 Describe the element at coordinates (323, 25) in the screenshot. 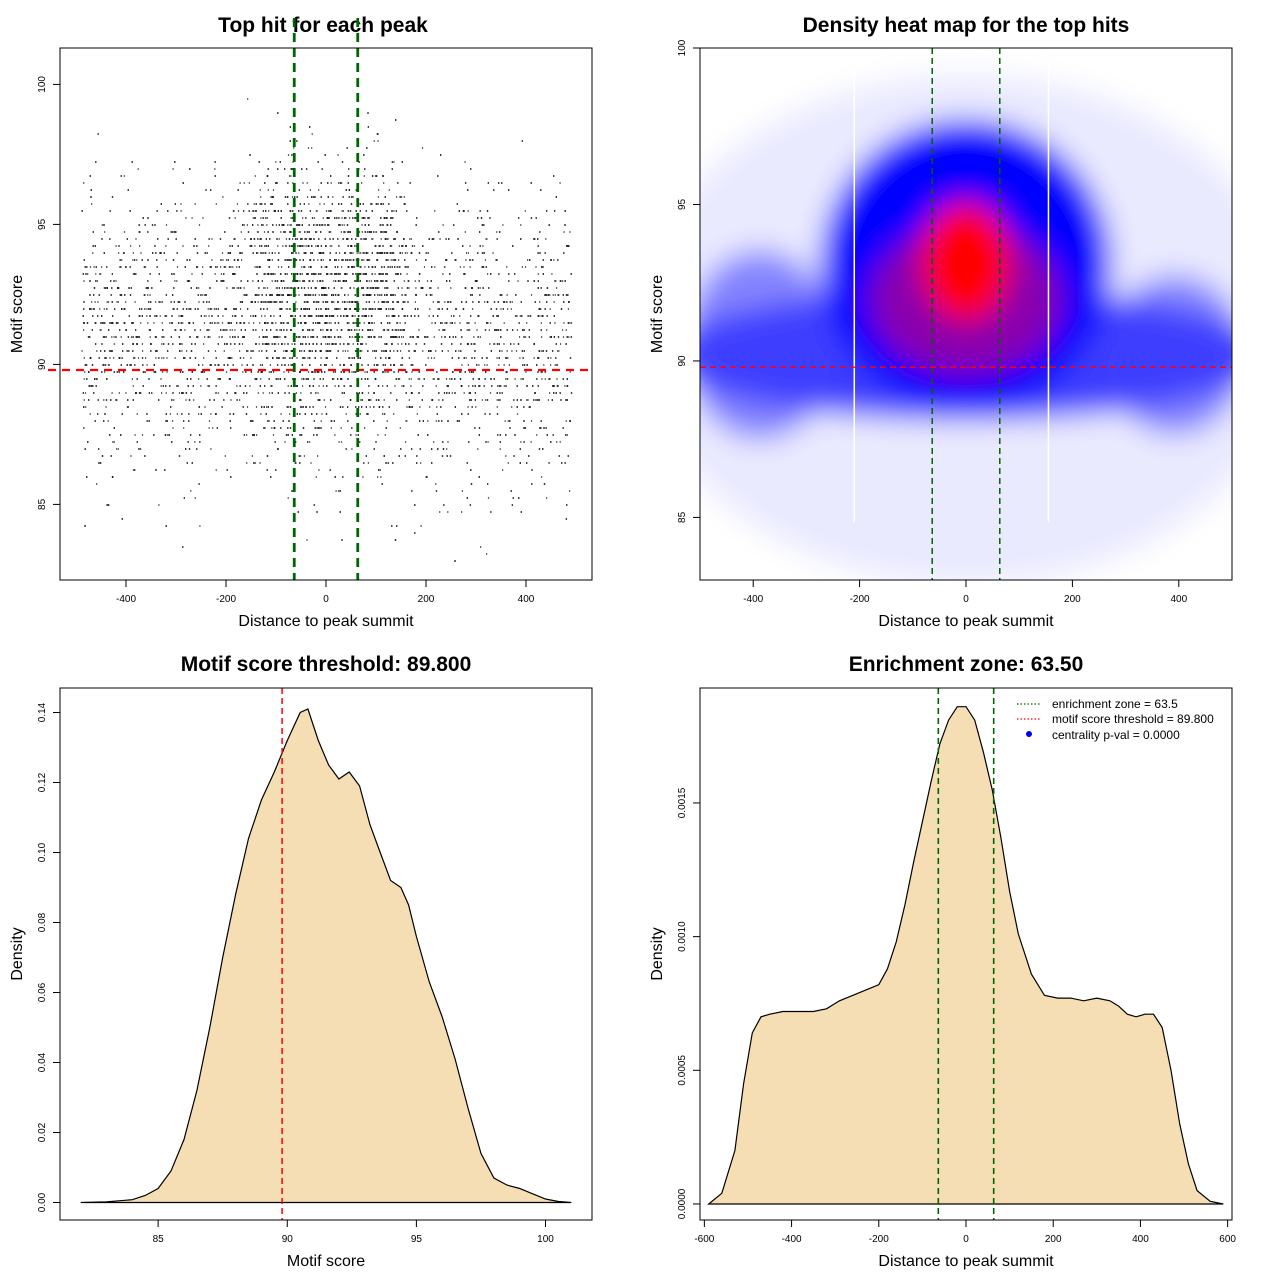

I see `scatter-title: Top hit for each peak` at that location.